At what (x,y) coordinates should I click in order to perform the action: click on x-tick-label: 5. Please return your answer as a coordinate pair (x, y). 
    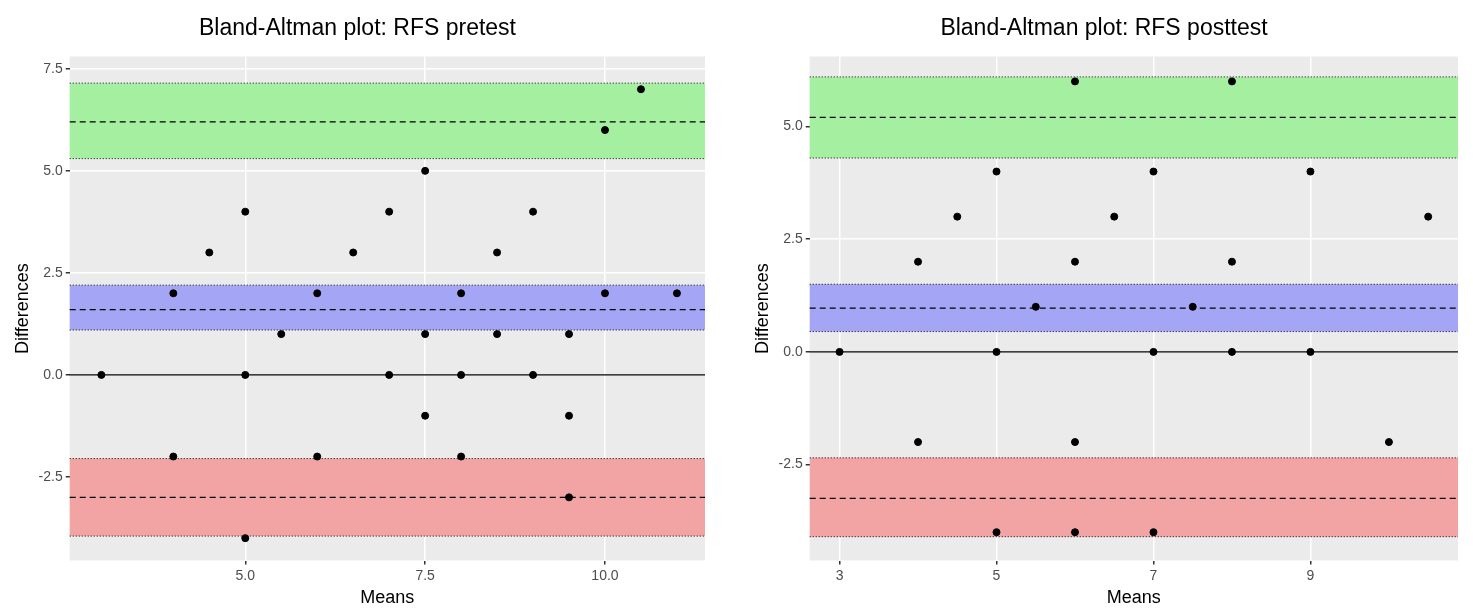
    Looking at the image, I should click on (996, 574).